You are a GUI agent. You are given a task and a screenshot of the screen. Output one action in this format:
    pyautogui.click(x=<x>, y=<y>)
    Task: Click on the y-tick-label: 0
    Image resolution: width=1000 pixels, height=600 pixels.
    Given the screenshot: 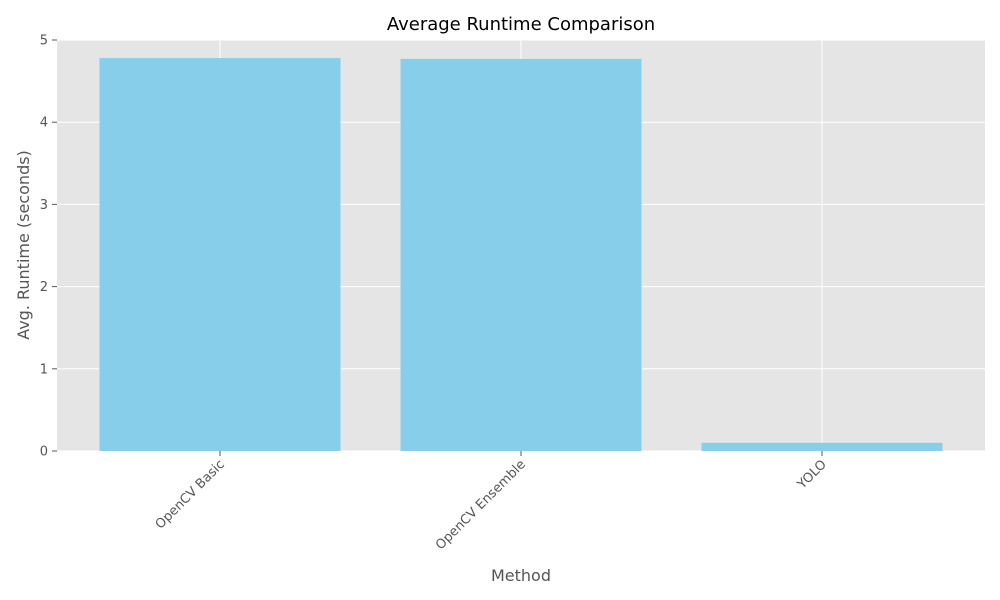 What is the action you would take?
    pyautogui.click(x=44, y=452)
    